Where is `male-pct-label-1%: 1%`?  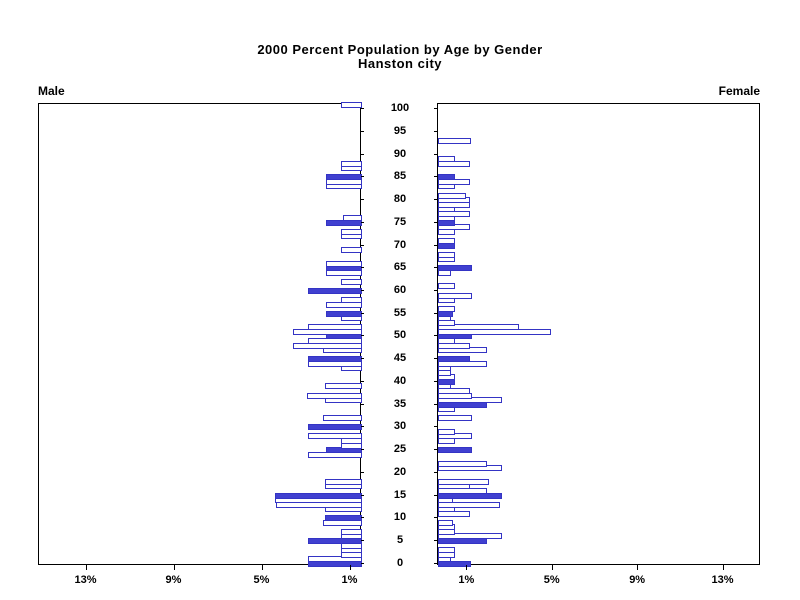 male-pct-label-1%: 1% is located at coordinates (349, 580).